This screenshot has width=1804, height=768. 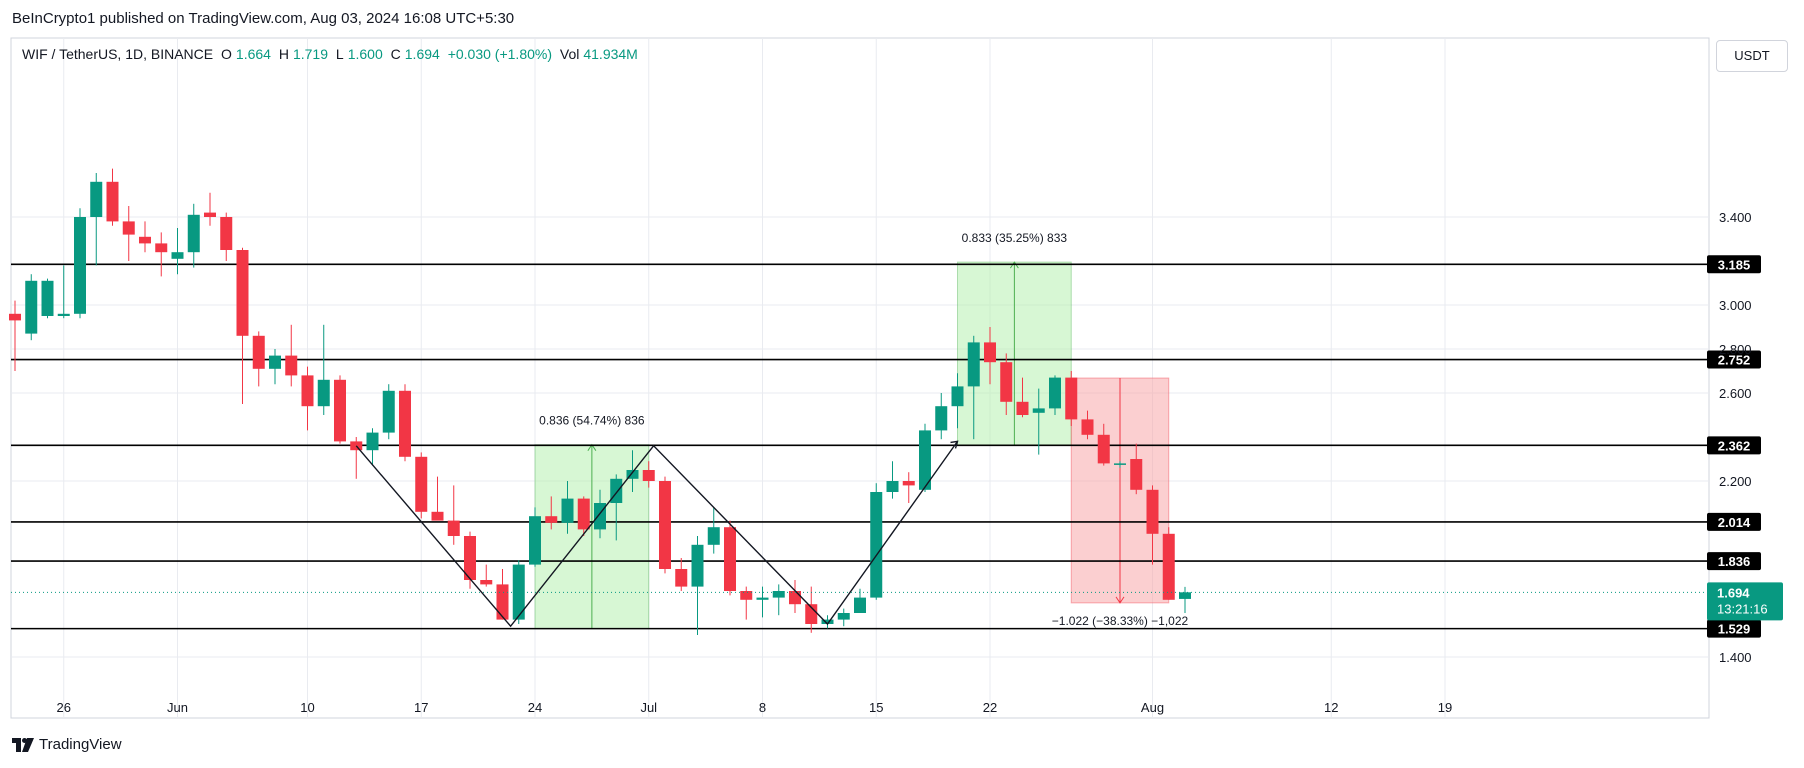 I want to click on tradingview-brand: TradingView, so click(x=80, y=744).